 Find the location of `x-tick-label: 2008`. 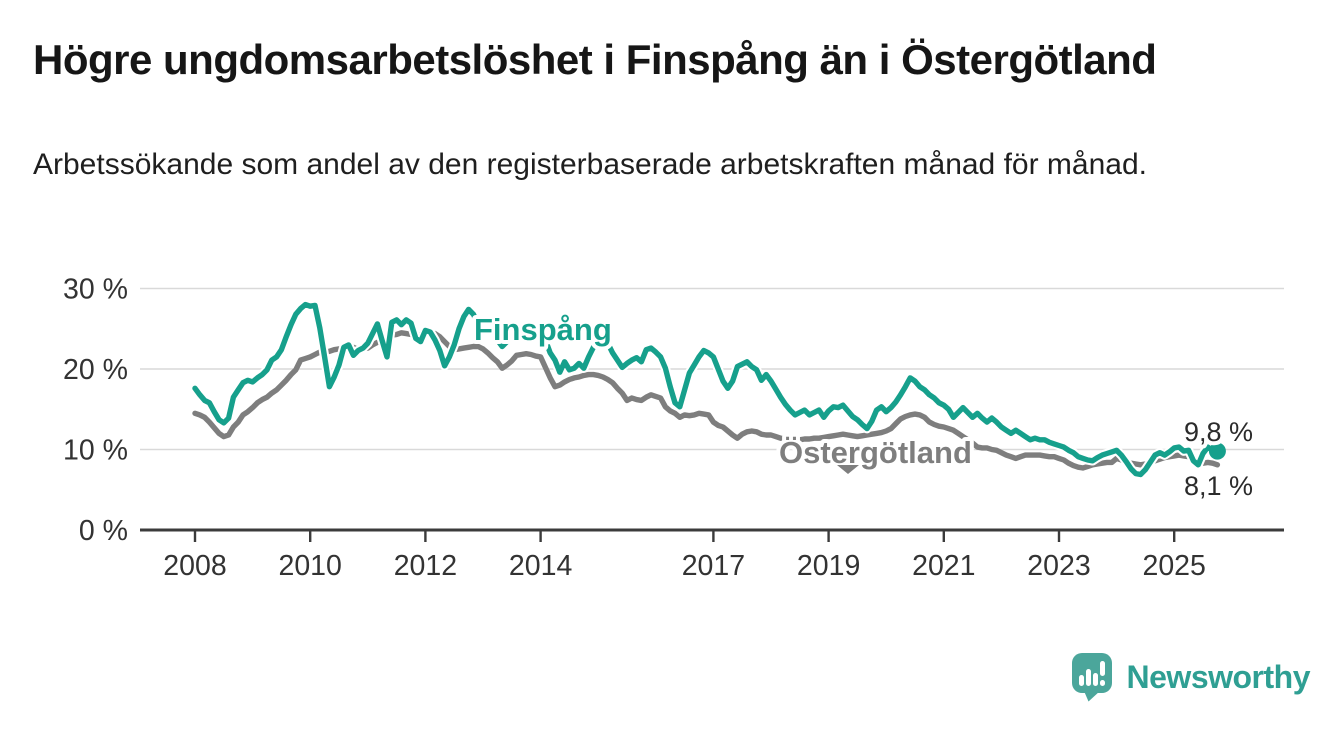

x-tick-label: 2008 is located at coordinates (194, 566).